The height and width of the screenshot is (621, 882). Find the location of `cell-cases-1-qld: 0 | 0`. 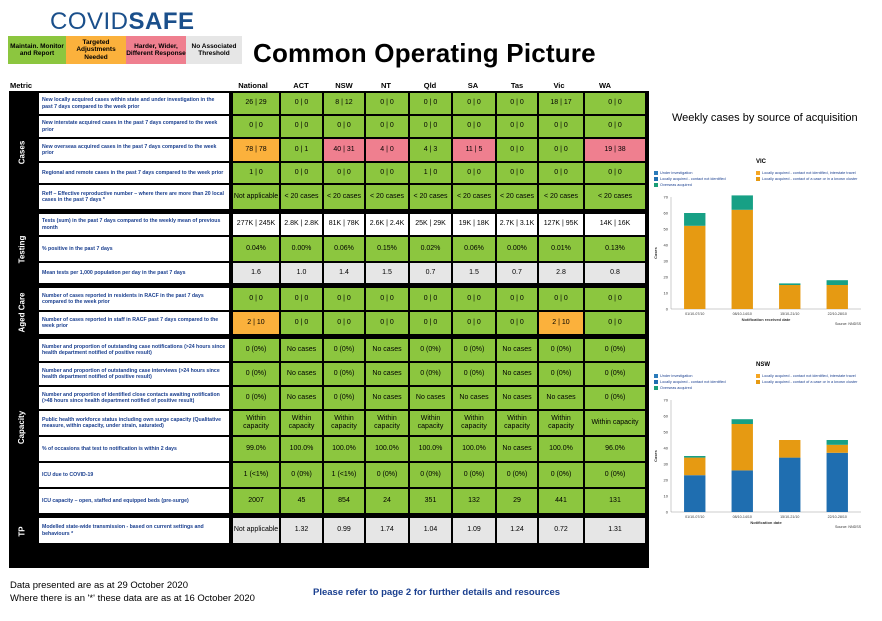

cell-cases-1-qld: 0 | 0 is located at coordinates (430, 103).